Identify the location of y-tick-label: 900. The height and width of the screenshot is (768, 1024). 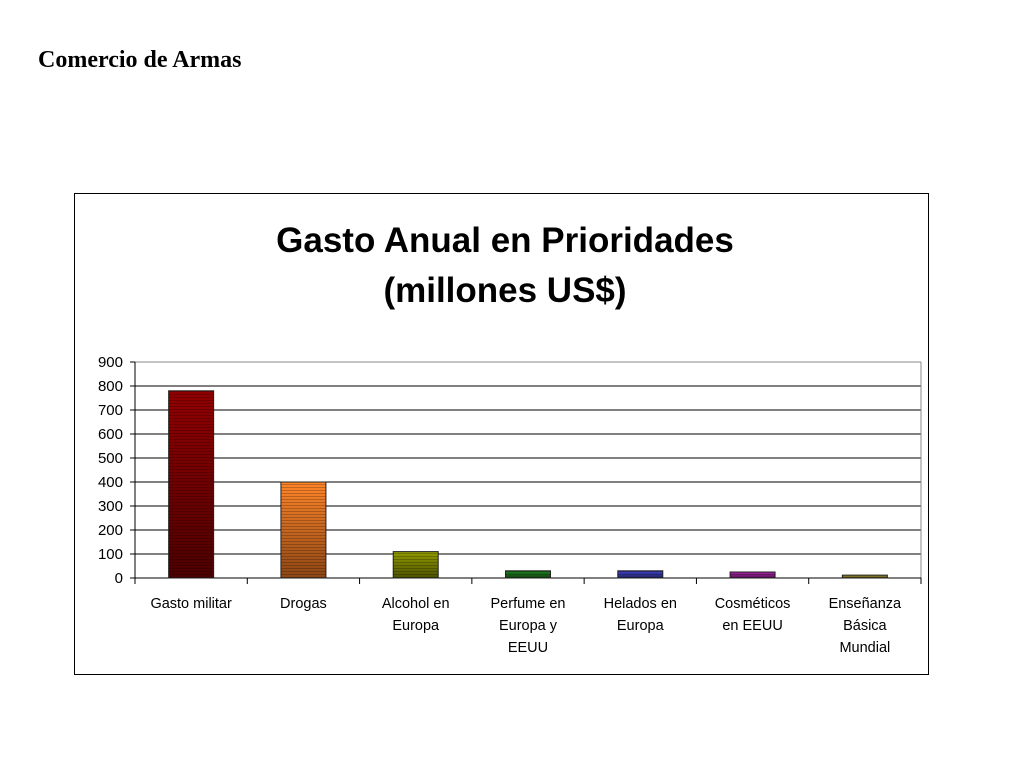
(110, 362).